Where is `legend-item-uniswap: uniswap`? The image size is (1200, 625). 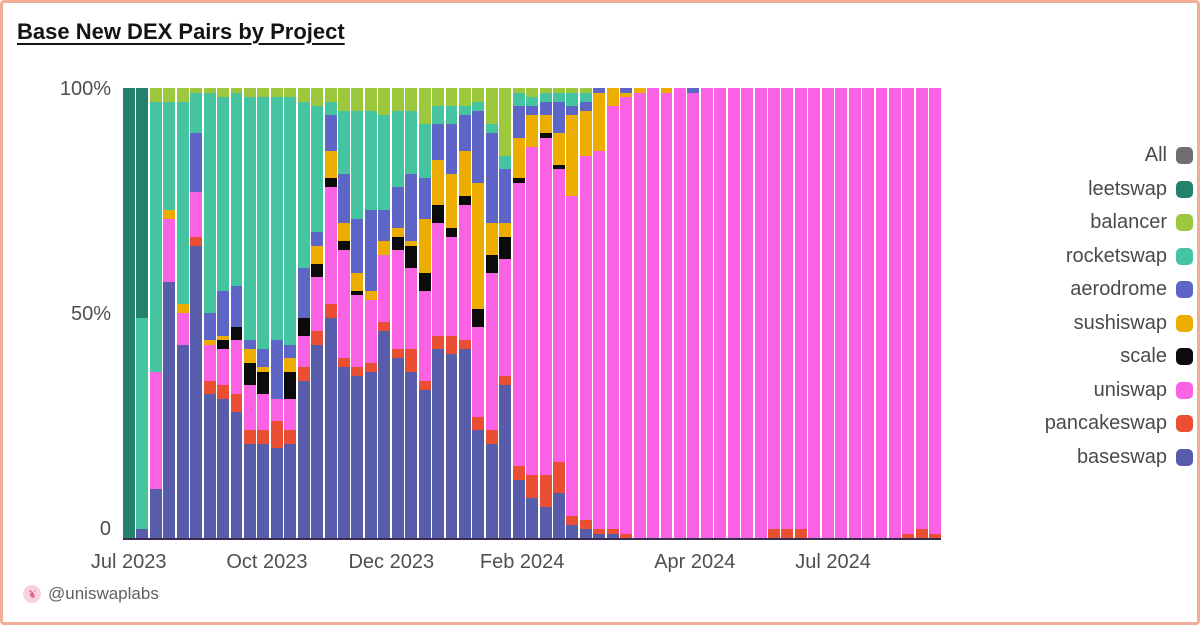
legend-item-uniswap: uniswap is located at coordinates (1090, 391).